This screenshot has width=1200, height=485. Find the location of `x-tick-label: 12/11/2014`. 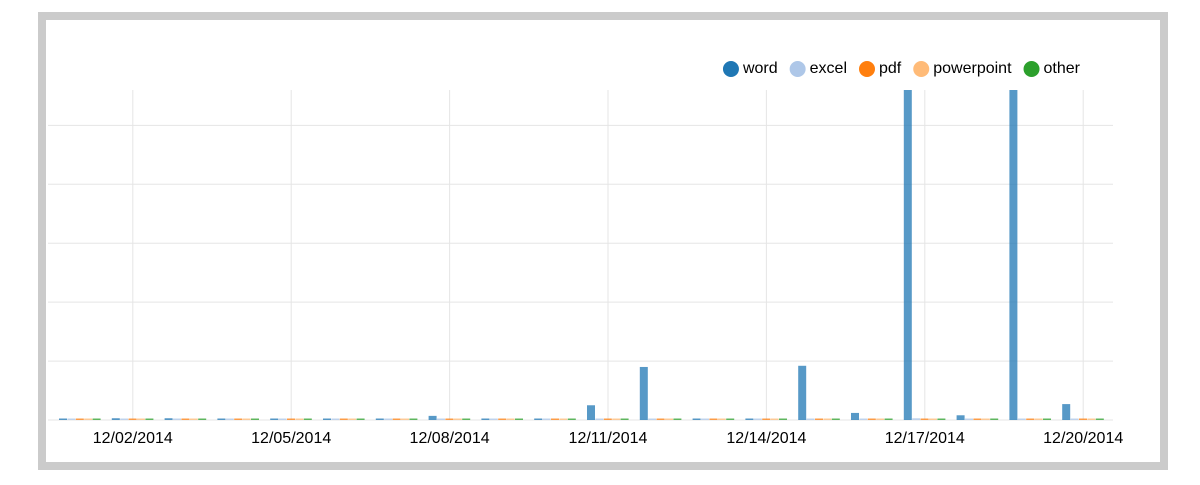

x-tick-label: 12/11/2014 is located at coordinates (608, 438).